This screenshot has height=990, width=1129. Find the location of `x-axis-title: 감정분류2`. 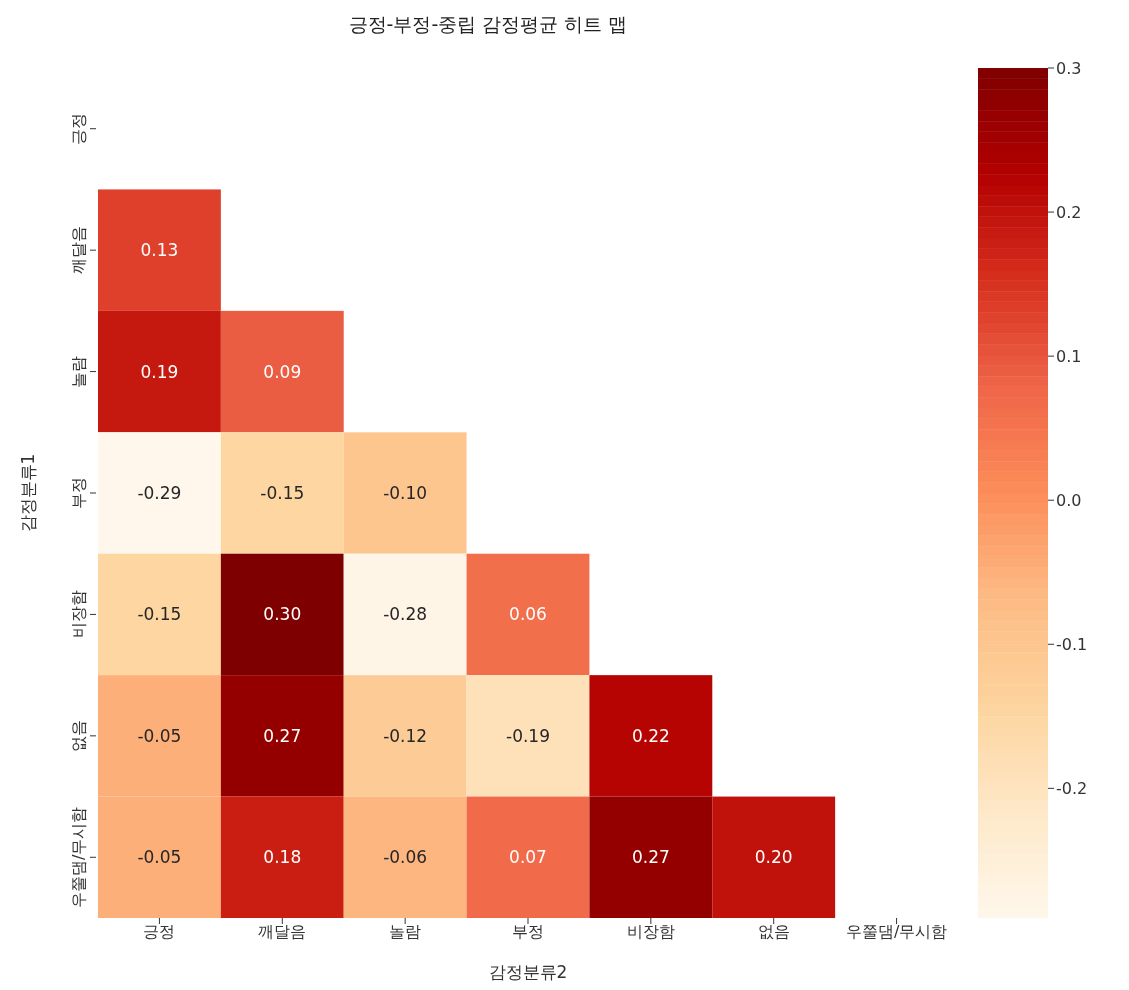

x-axis-title: 감정분류2 is located at coordinates (528, 972).